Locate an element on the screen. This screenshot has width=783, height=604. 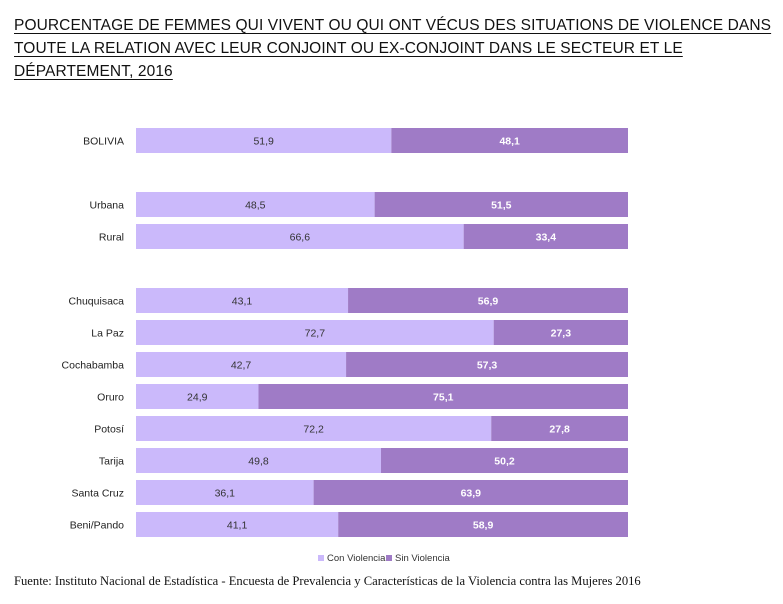
data-label-sin-violencia-tarija: 50,2 is located at coordinates (504, 462).